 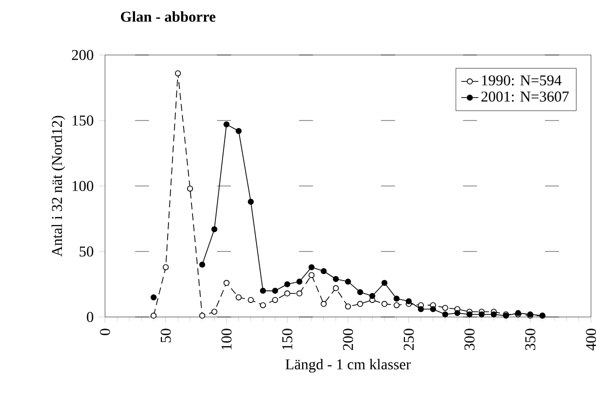 What do you see at coordinates (469, 339) in the screenshot?
I see `x-tick-label: 300` at bounding box center [469, 339].